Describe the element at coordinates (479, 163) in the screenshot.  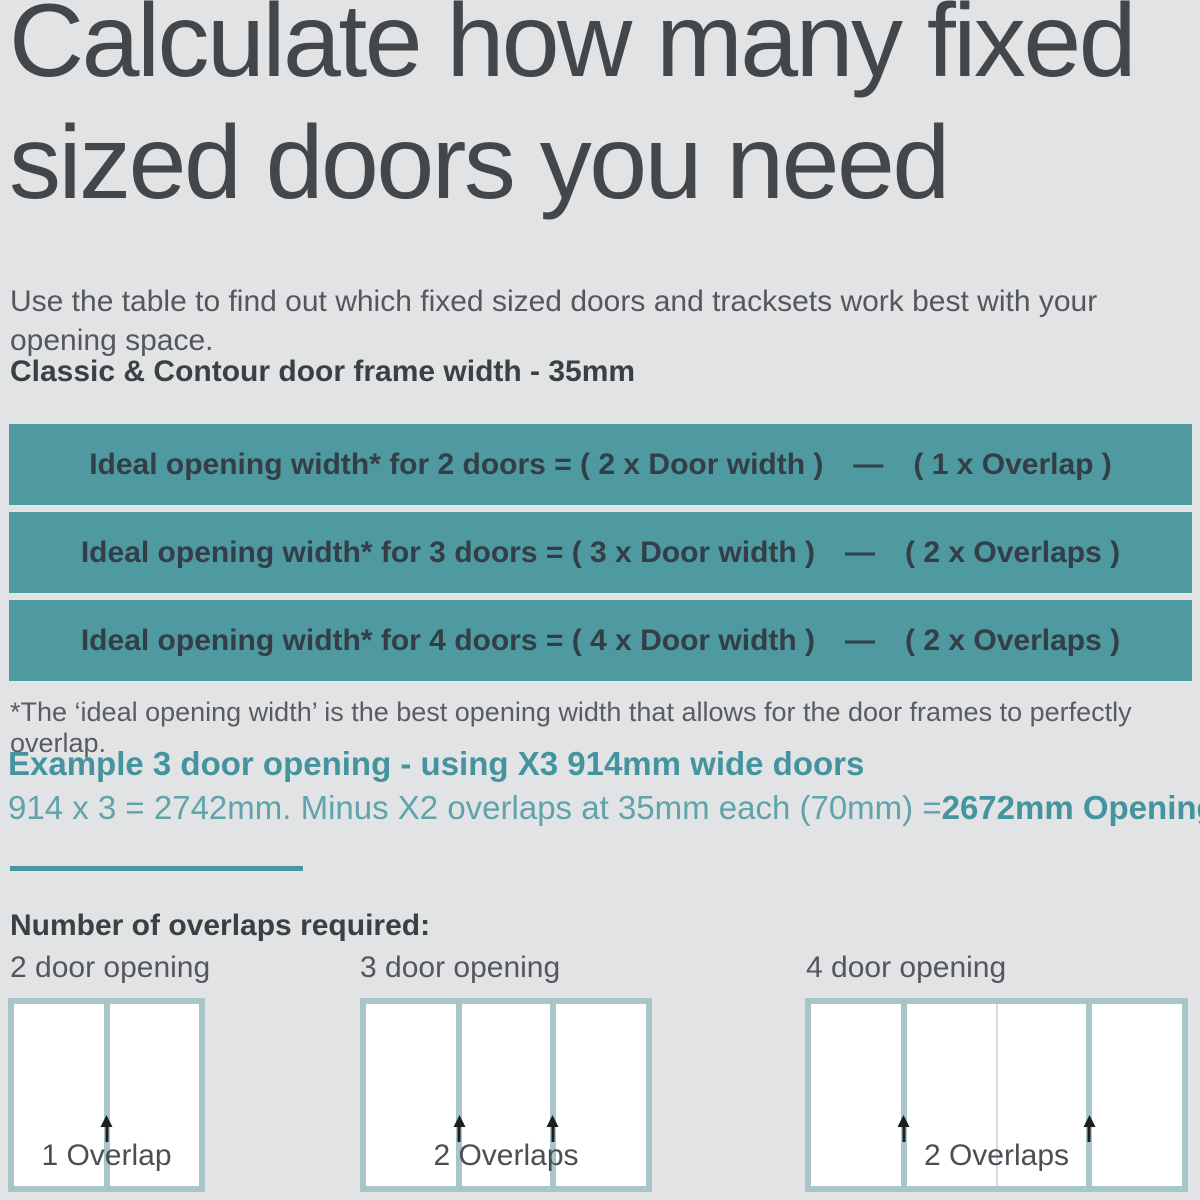
I see `page-title-line2: sized doors you need` at that location.